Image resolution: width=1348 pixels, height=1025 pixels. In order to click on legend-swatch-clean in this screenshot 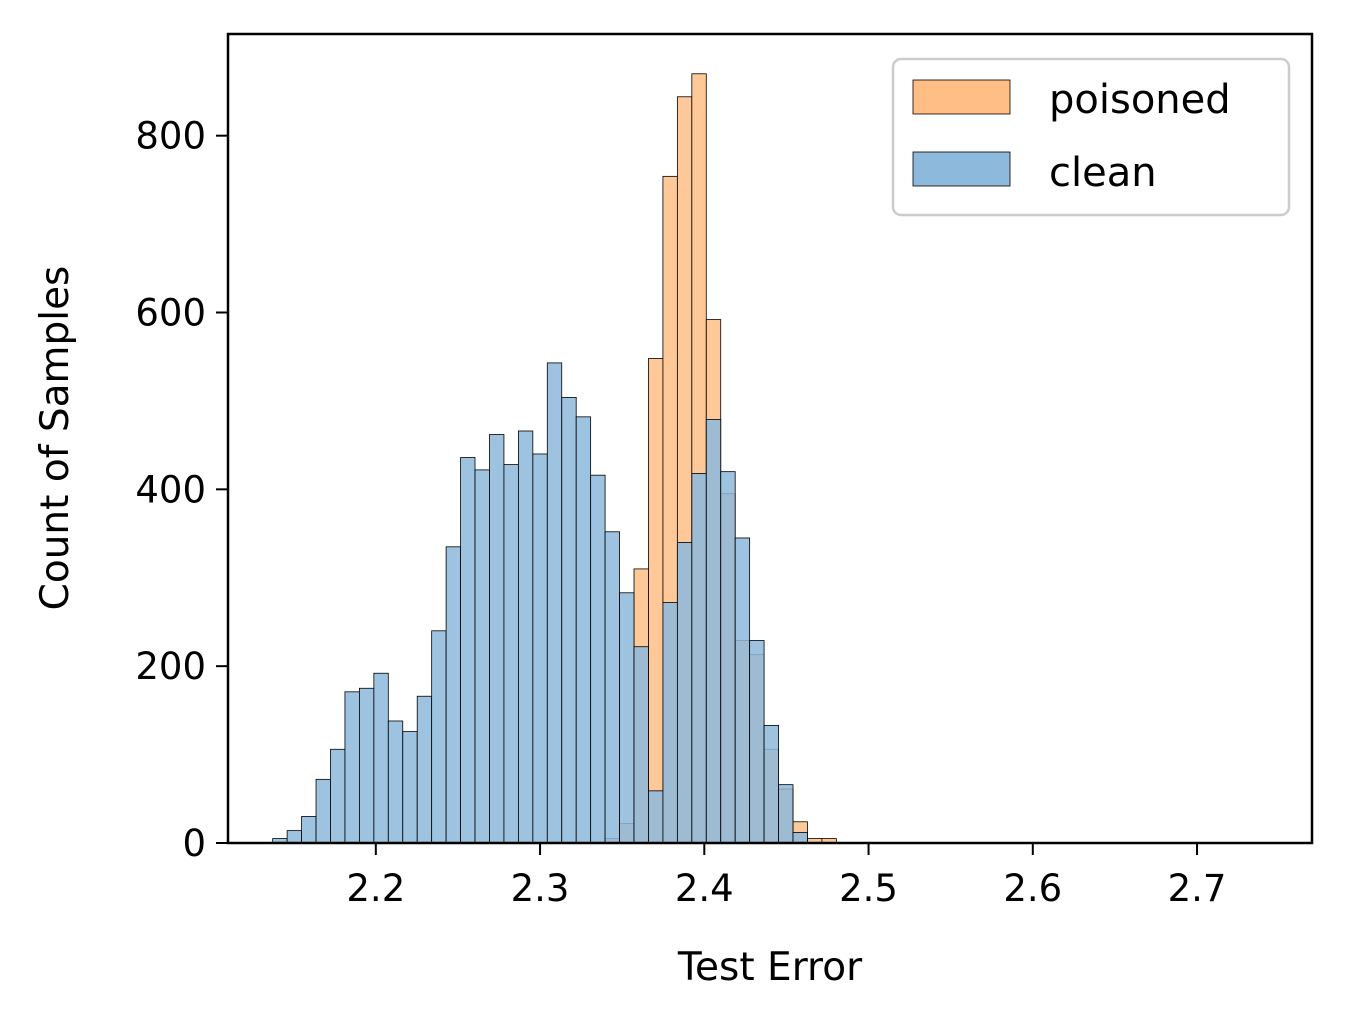, I will do `click(961, 169)`.